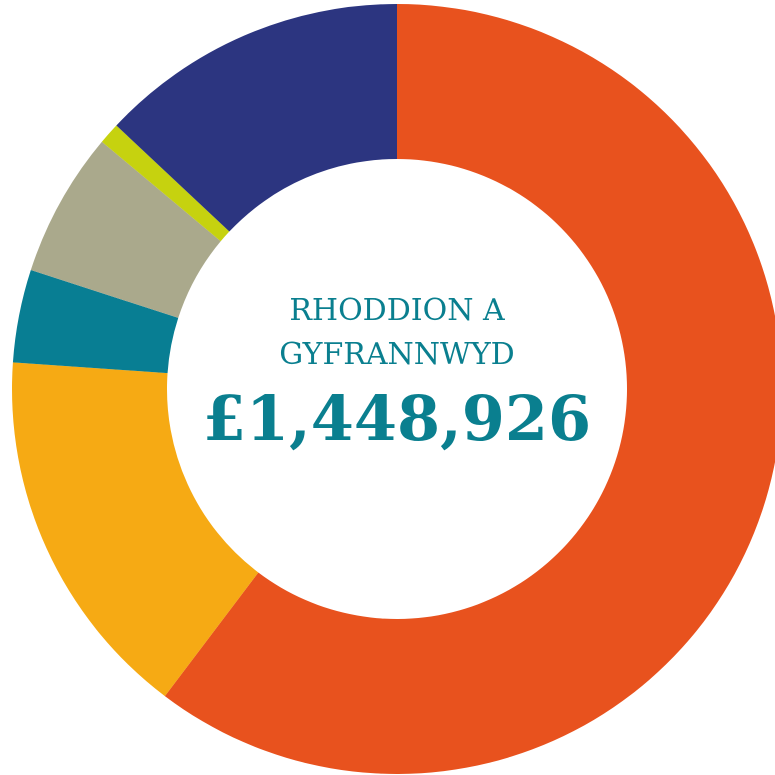  What do you see at coordinates (397, 354) in the screenshot?
I see `center-label: GYFRANNWYD` at bounding box center [397, 354].